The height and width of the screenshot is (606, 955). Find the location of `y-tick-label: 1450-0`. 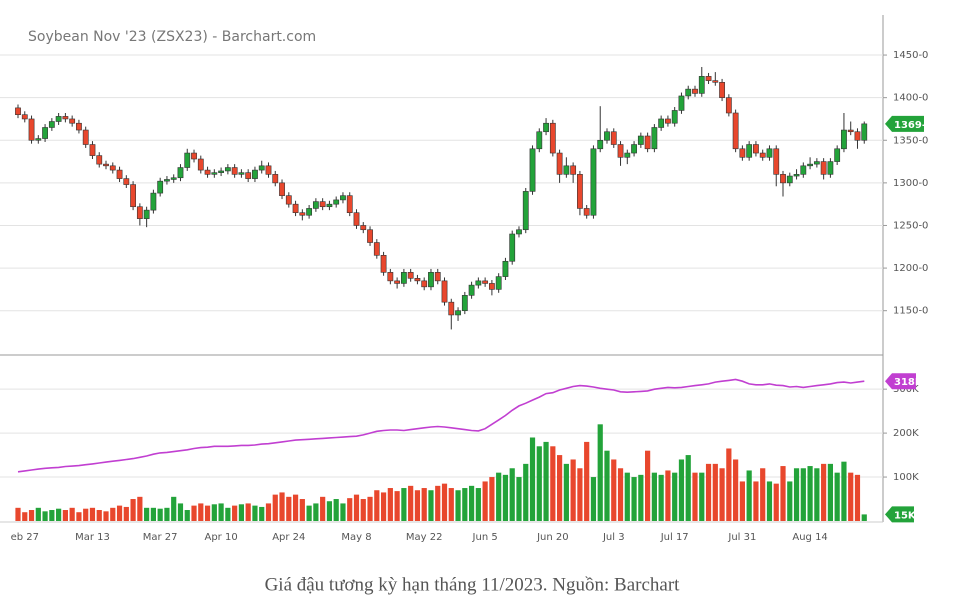

y-tick-label: 1450-0 is located at coordinates (910, 55).